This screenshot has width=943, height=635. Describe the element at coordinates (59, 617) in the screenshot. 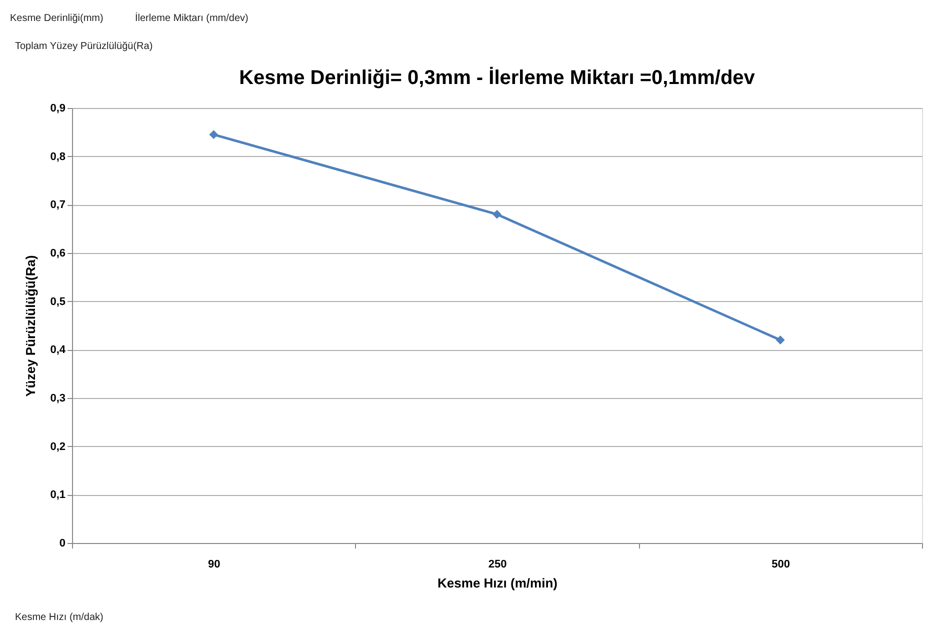

I see `text: Kesme Hızı (m/dak)` at that location.